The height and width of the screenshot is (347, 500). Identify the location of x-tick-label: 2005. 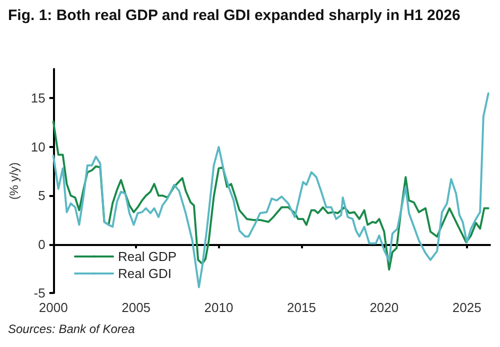
(136, 307).